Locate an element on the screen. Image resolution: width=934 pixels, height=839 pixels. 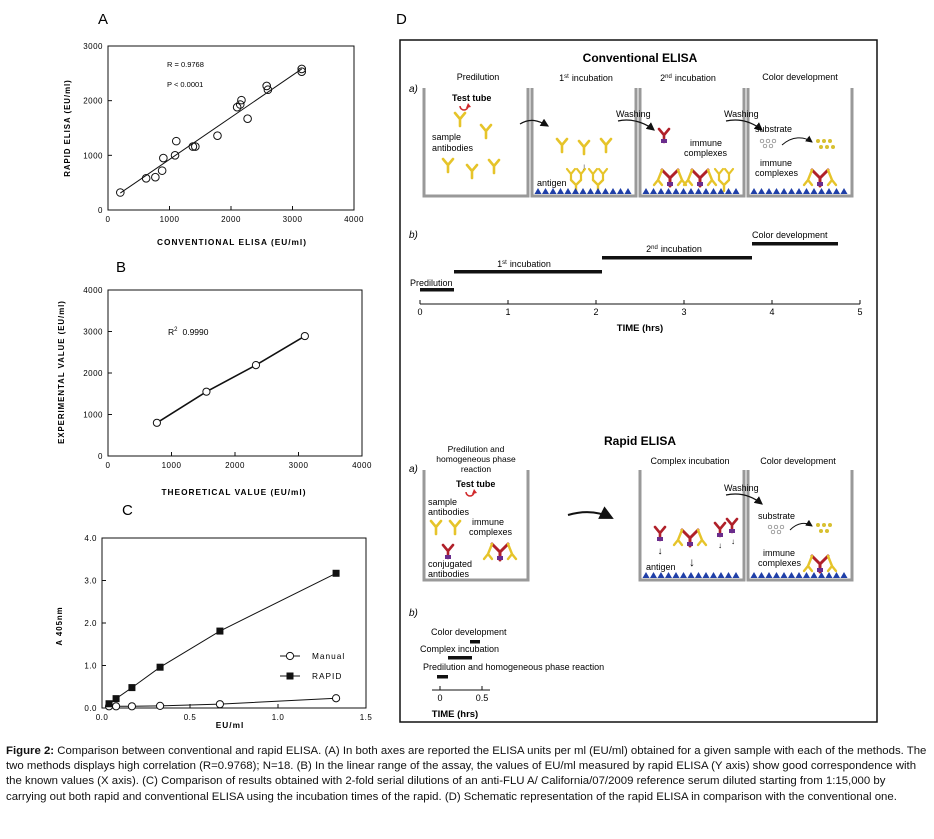
y-ticks-b: 0 1000 2000 3000 4000 is located at coordinates (97, 373).